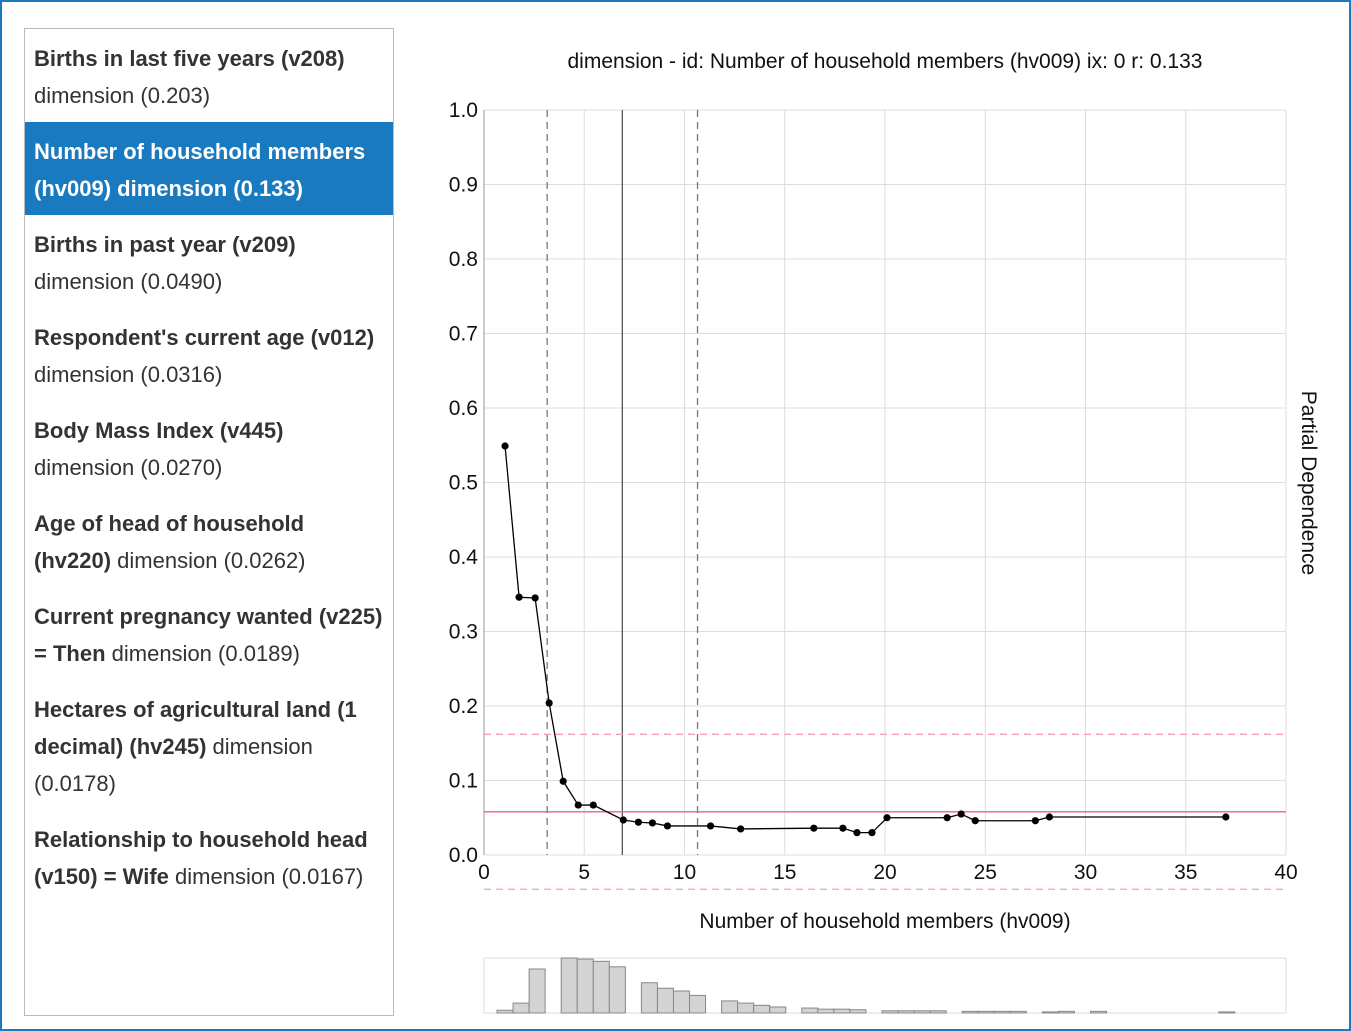 This screenshot has width=1351, height=1031. What do you see at coordinates (584, 872) in the screenshot?
I see `x-tick-label: 5` at bounding box center [584, 872].